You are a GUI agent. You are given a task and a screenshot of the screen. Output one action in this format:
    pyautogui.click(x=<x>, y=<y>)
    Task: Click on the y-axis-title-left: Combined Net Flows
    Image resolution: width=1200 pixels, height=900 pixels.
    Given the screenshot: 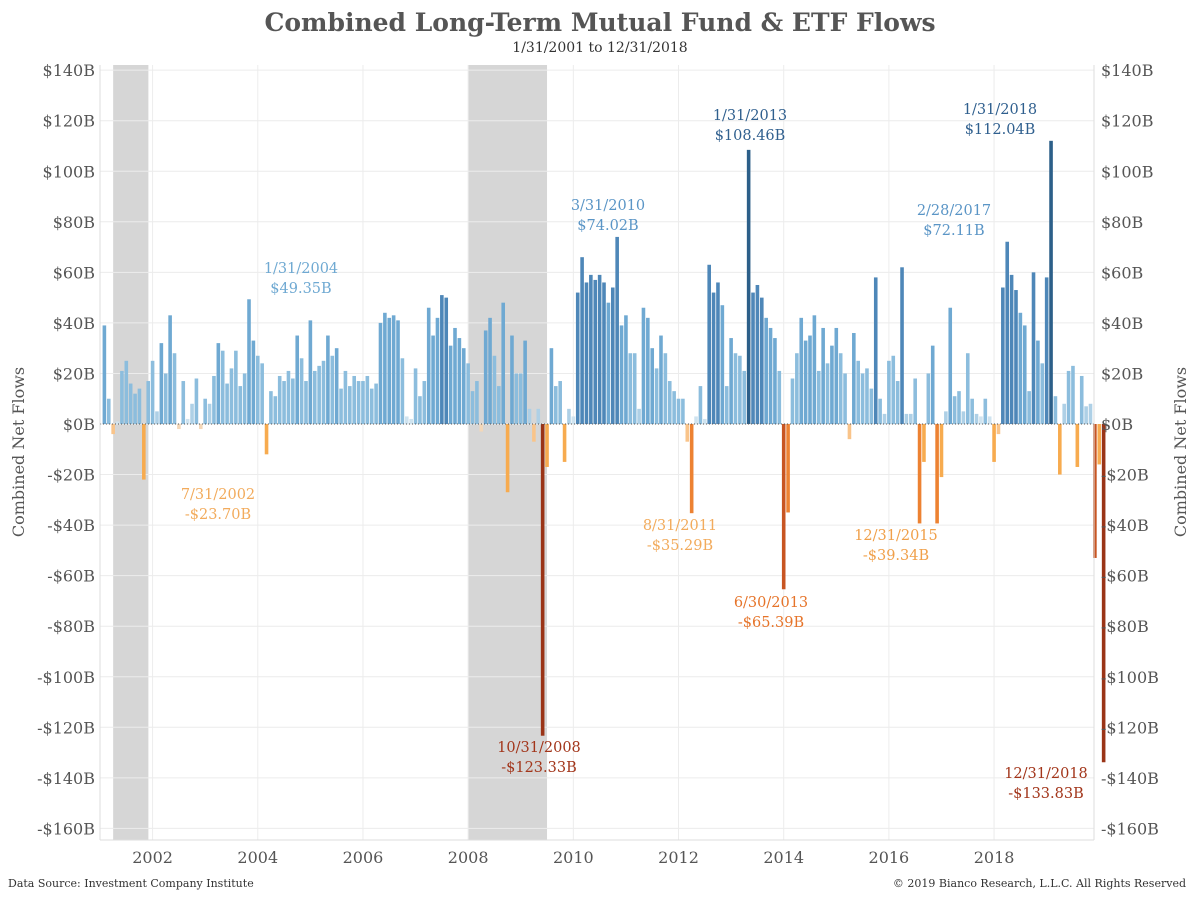 What is the action you would take?
    pyautogui.click(x=18, y=452)
    